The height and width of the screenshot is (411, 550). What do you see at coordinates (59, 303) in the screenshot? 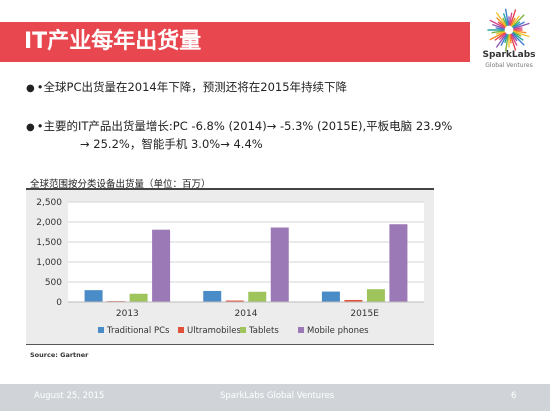
I see `y-tick-label: 0` at bounding box center [59, 303].